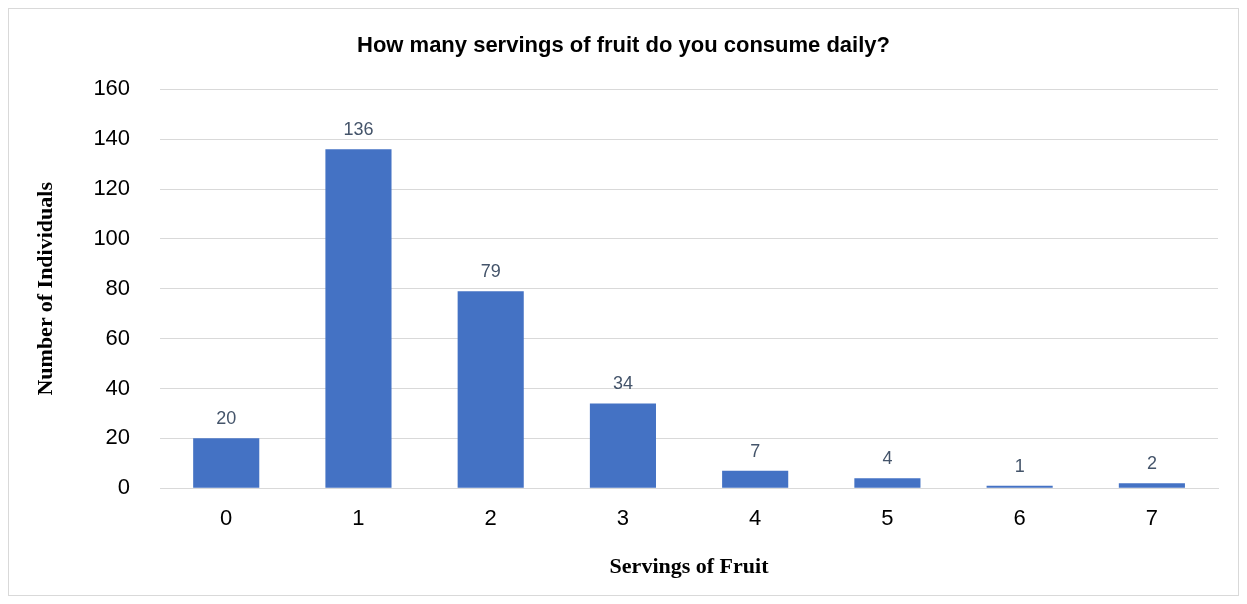  I want to click on x-tick-label: 4, so click(755, 518).